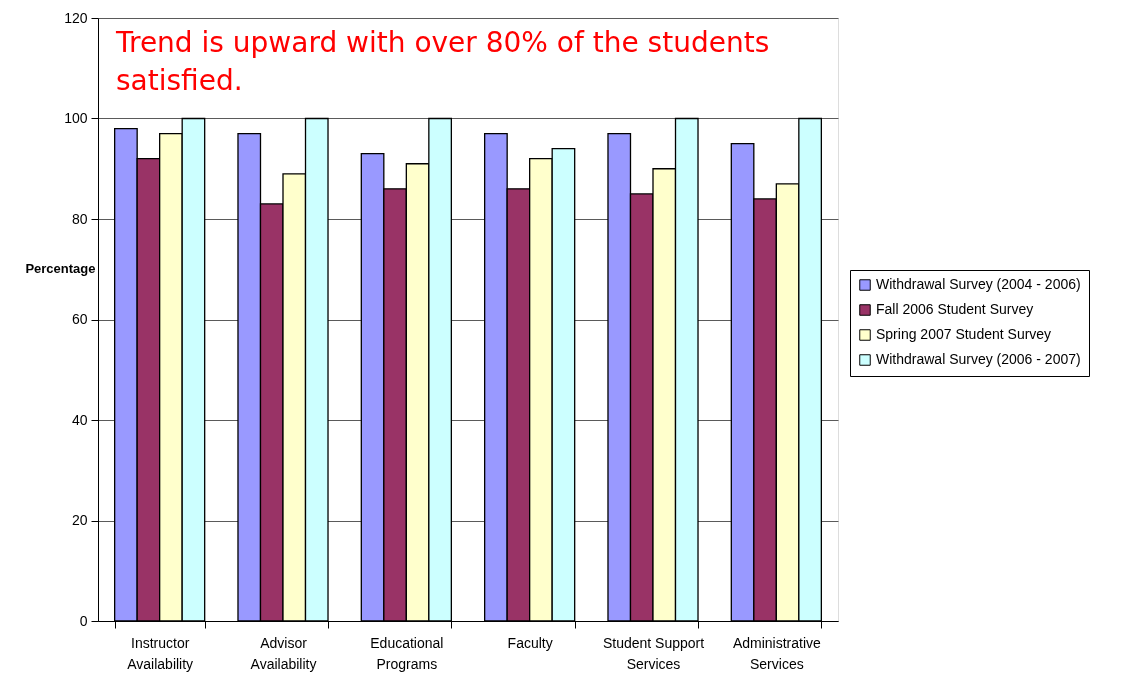 The image size is (1123, 682). Describe the element at coordinates (160, 653) in the screenshot. I see `x-tick-label: Instructor Availability` at that location.